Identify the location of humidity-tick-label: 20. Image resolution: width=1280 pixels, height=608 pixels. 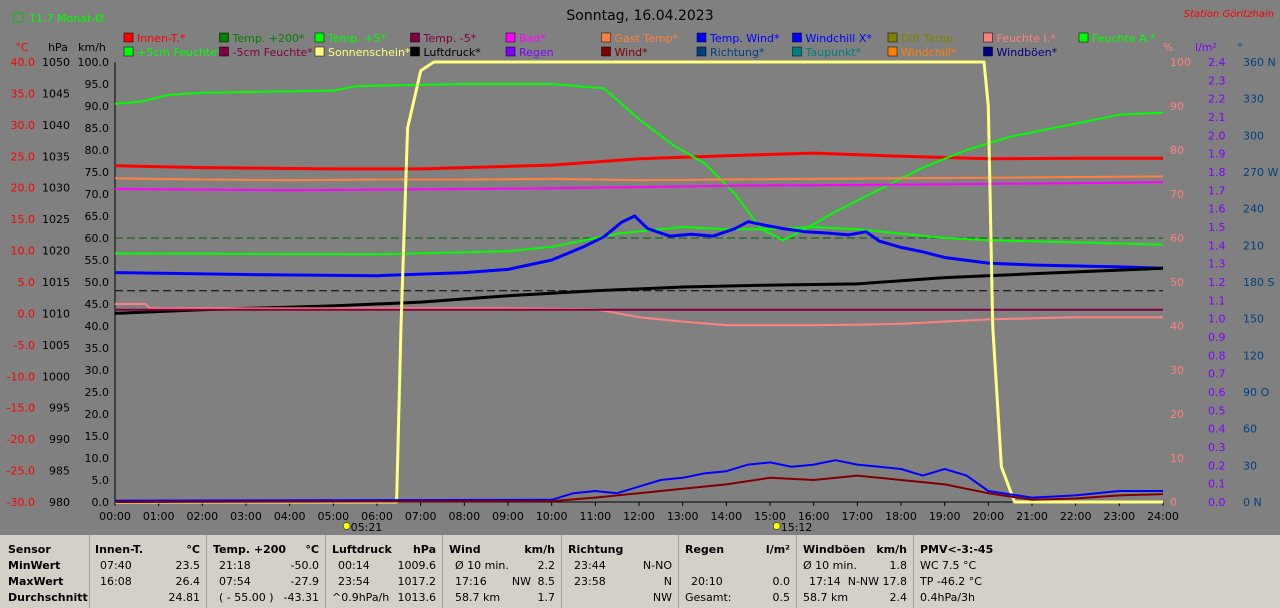
(1177, 414).